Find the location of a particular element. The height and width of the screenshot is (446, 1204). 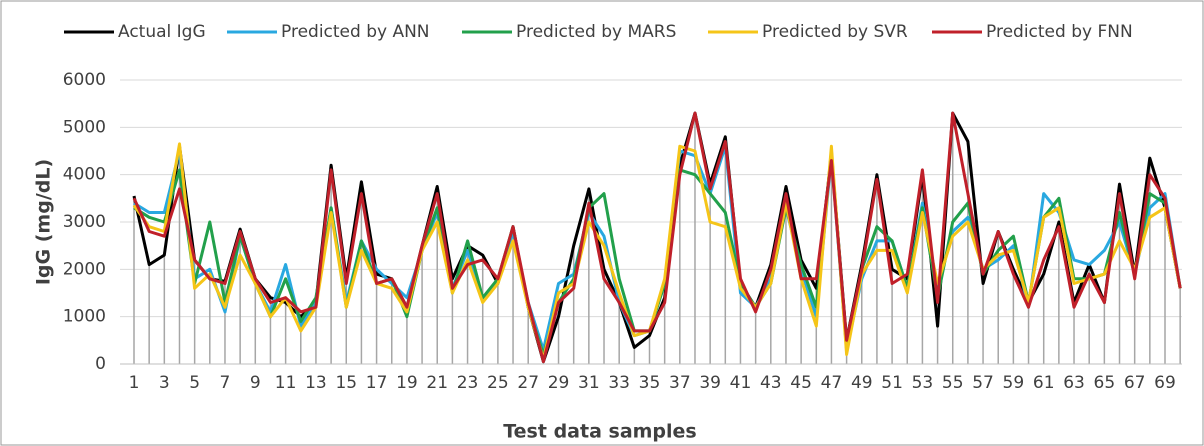

legend-label: Predicted by MARS is located at coordinates (596, 32).